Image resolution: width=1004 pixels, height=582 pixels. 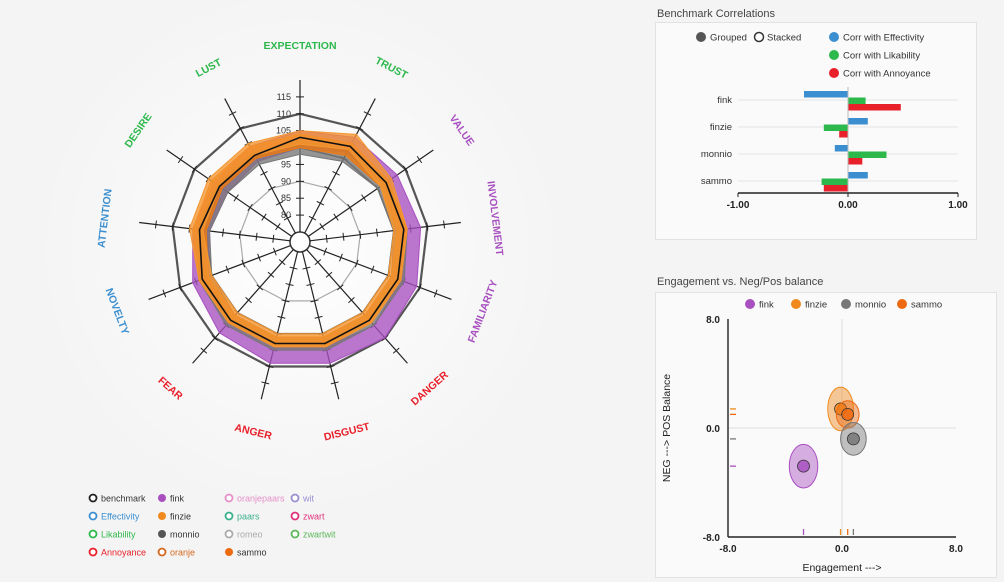 I want to click on scatter-point-sammo, so click(x=848, y=414).